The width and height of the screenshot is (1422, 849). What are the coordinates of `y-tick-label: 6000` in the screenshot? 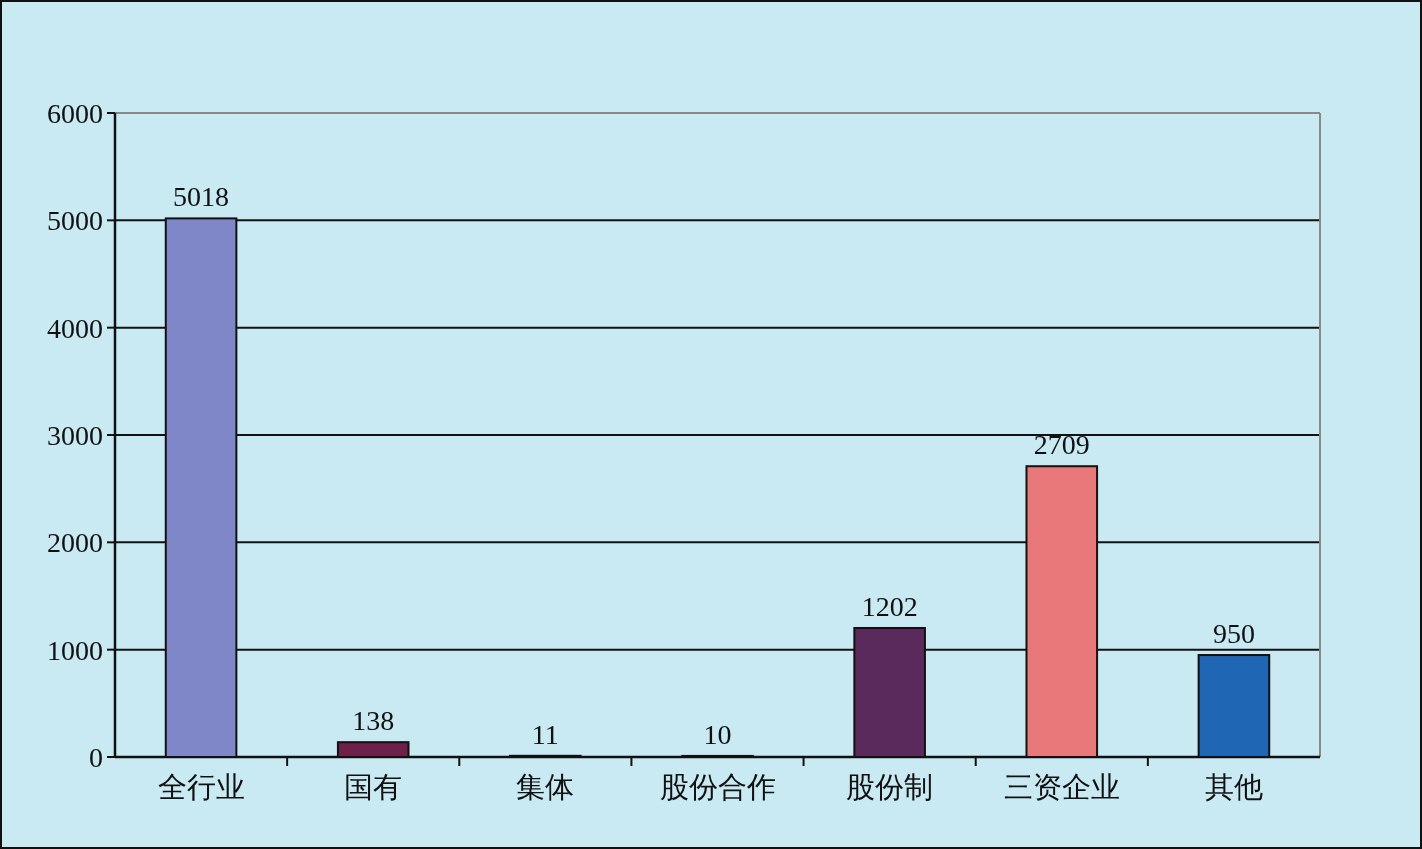 It's located at (75, 113).